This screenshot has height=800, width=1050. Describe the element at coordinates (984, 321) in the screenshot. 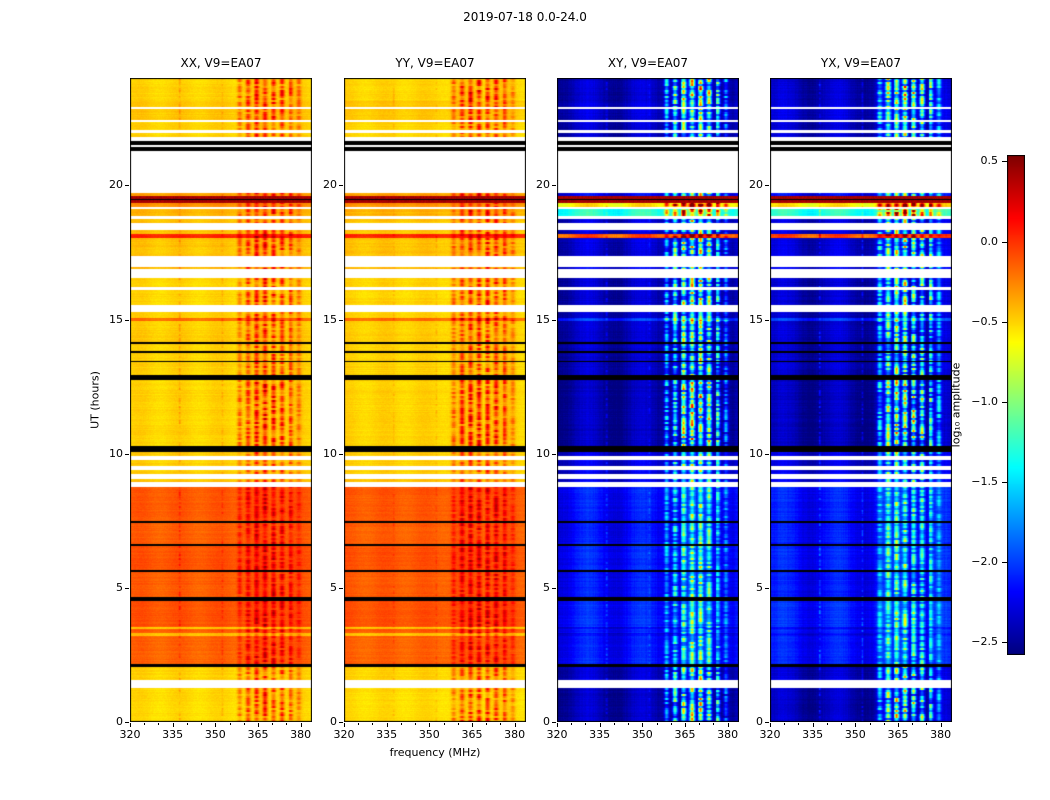

I see `colorbar-tick-label: −0.5` at that location.